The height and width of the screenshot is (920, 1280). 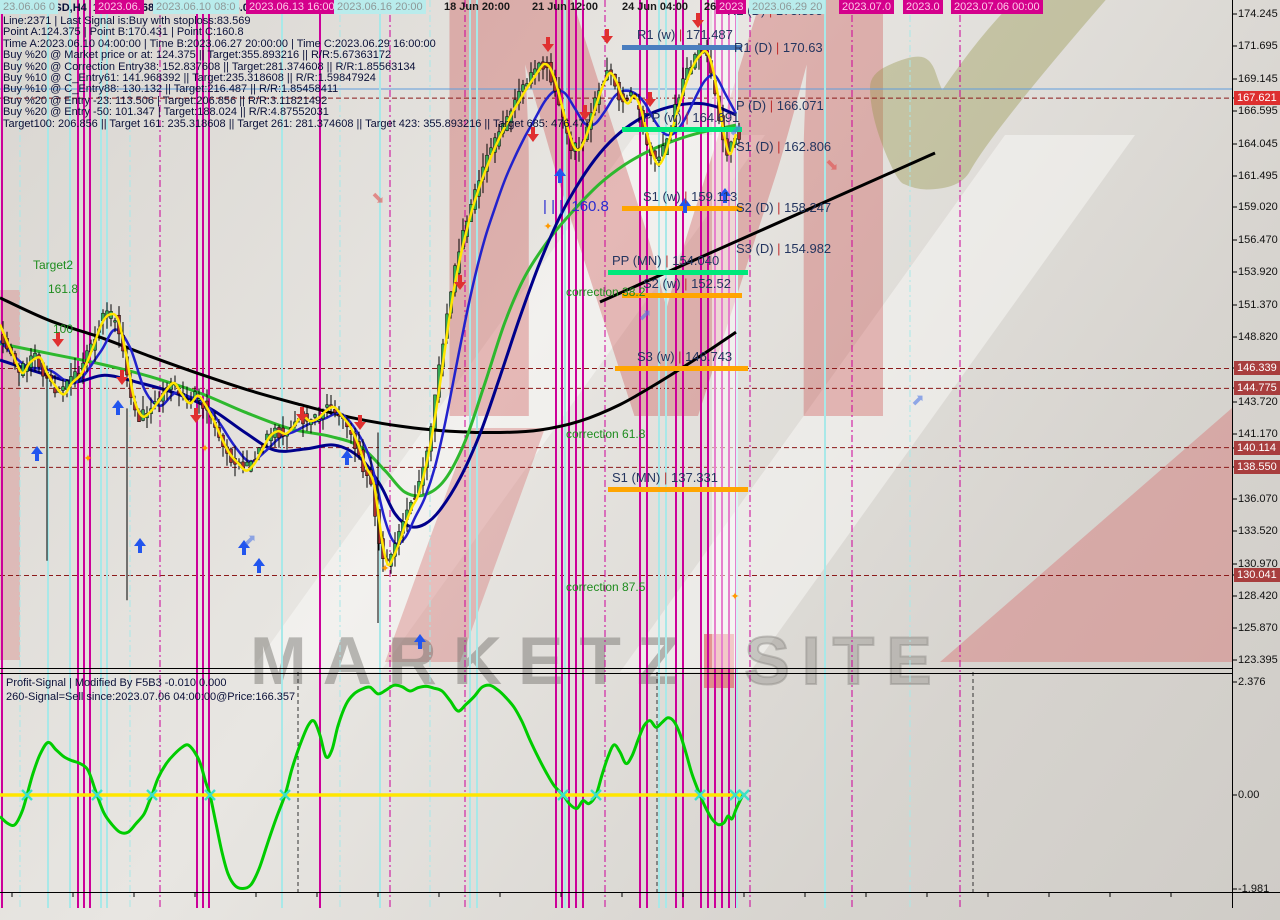 I want to click on price-axis-label: 141.170, so click(x=1258, y=434).